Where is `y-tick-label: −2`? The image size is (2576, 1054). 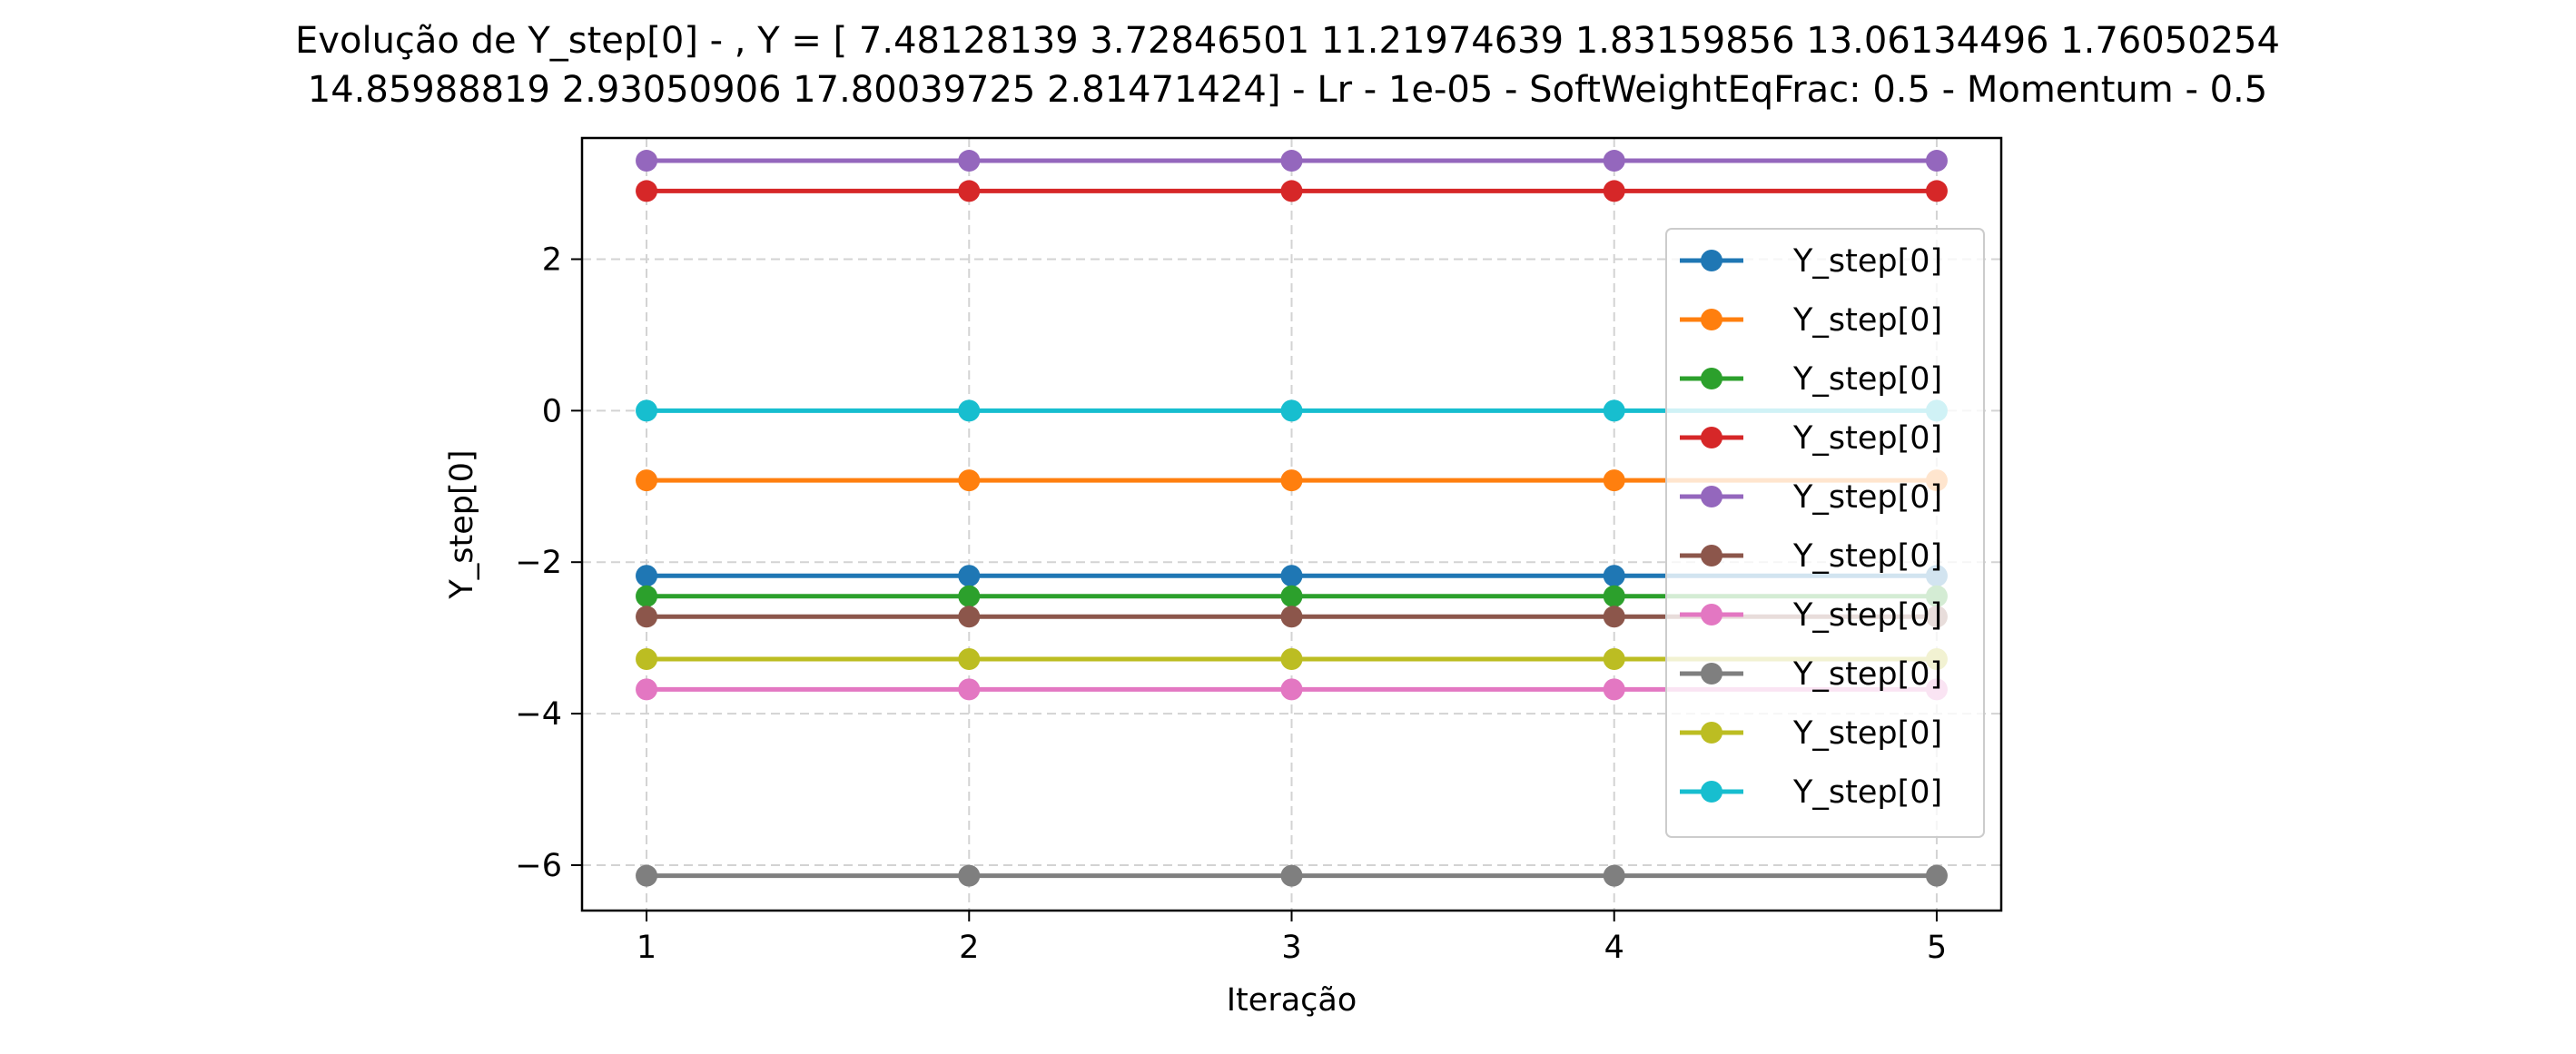 y-tick-label: −2 is located at coordinates (538, 563).